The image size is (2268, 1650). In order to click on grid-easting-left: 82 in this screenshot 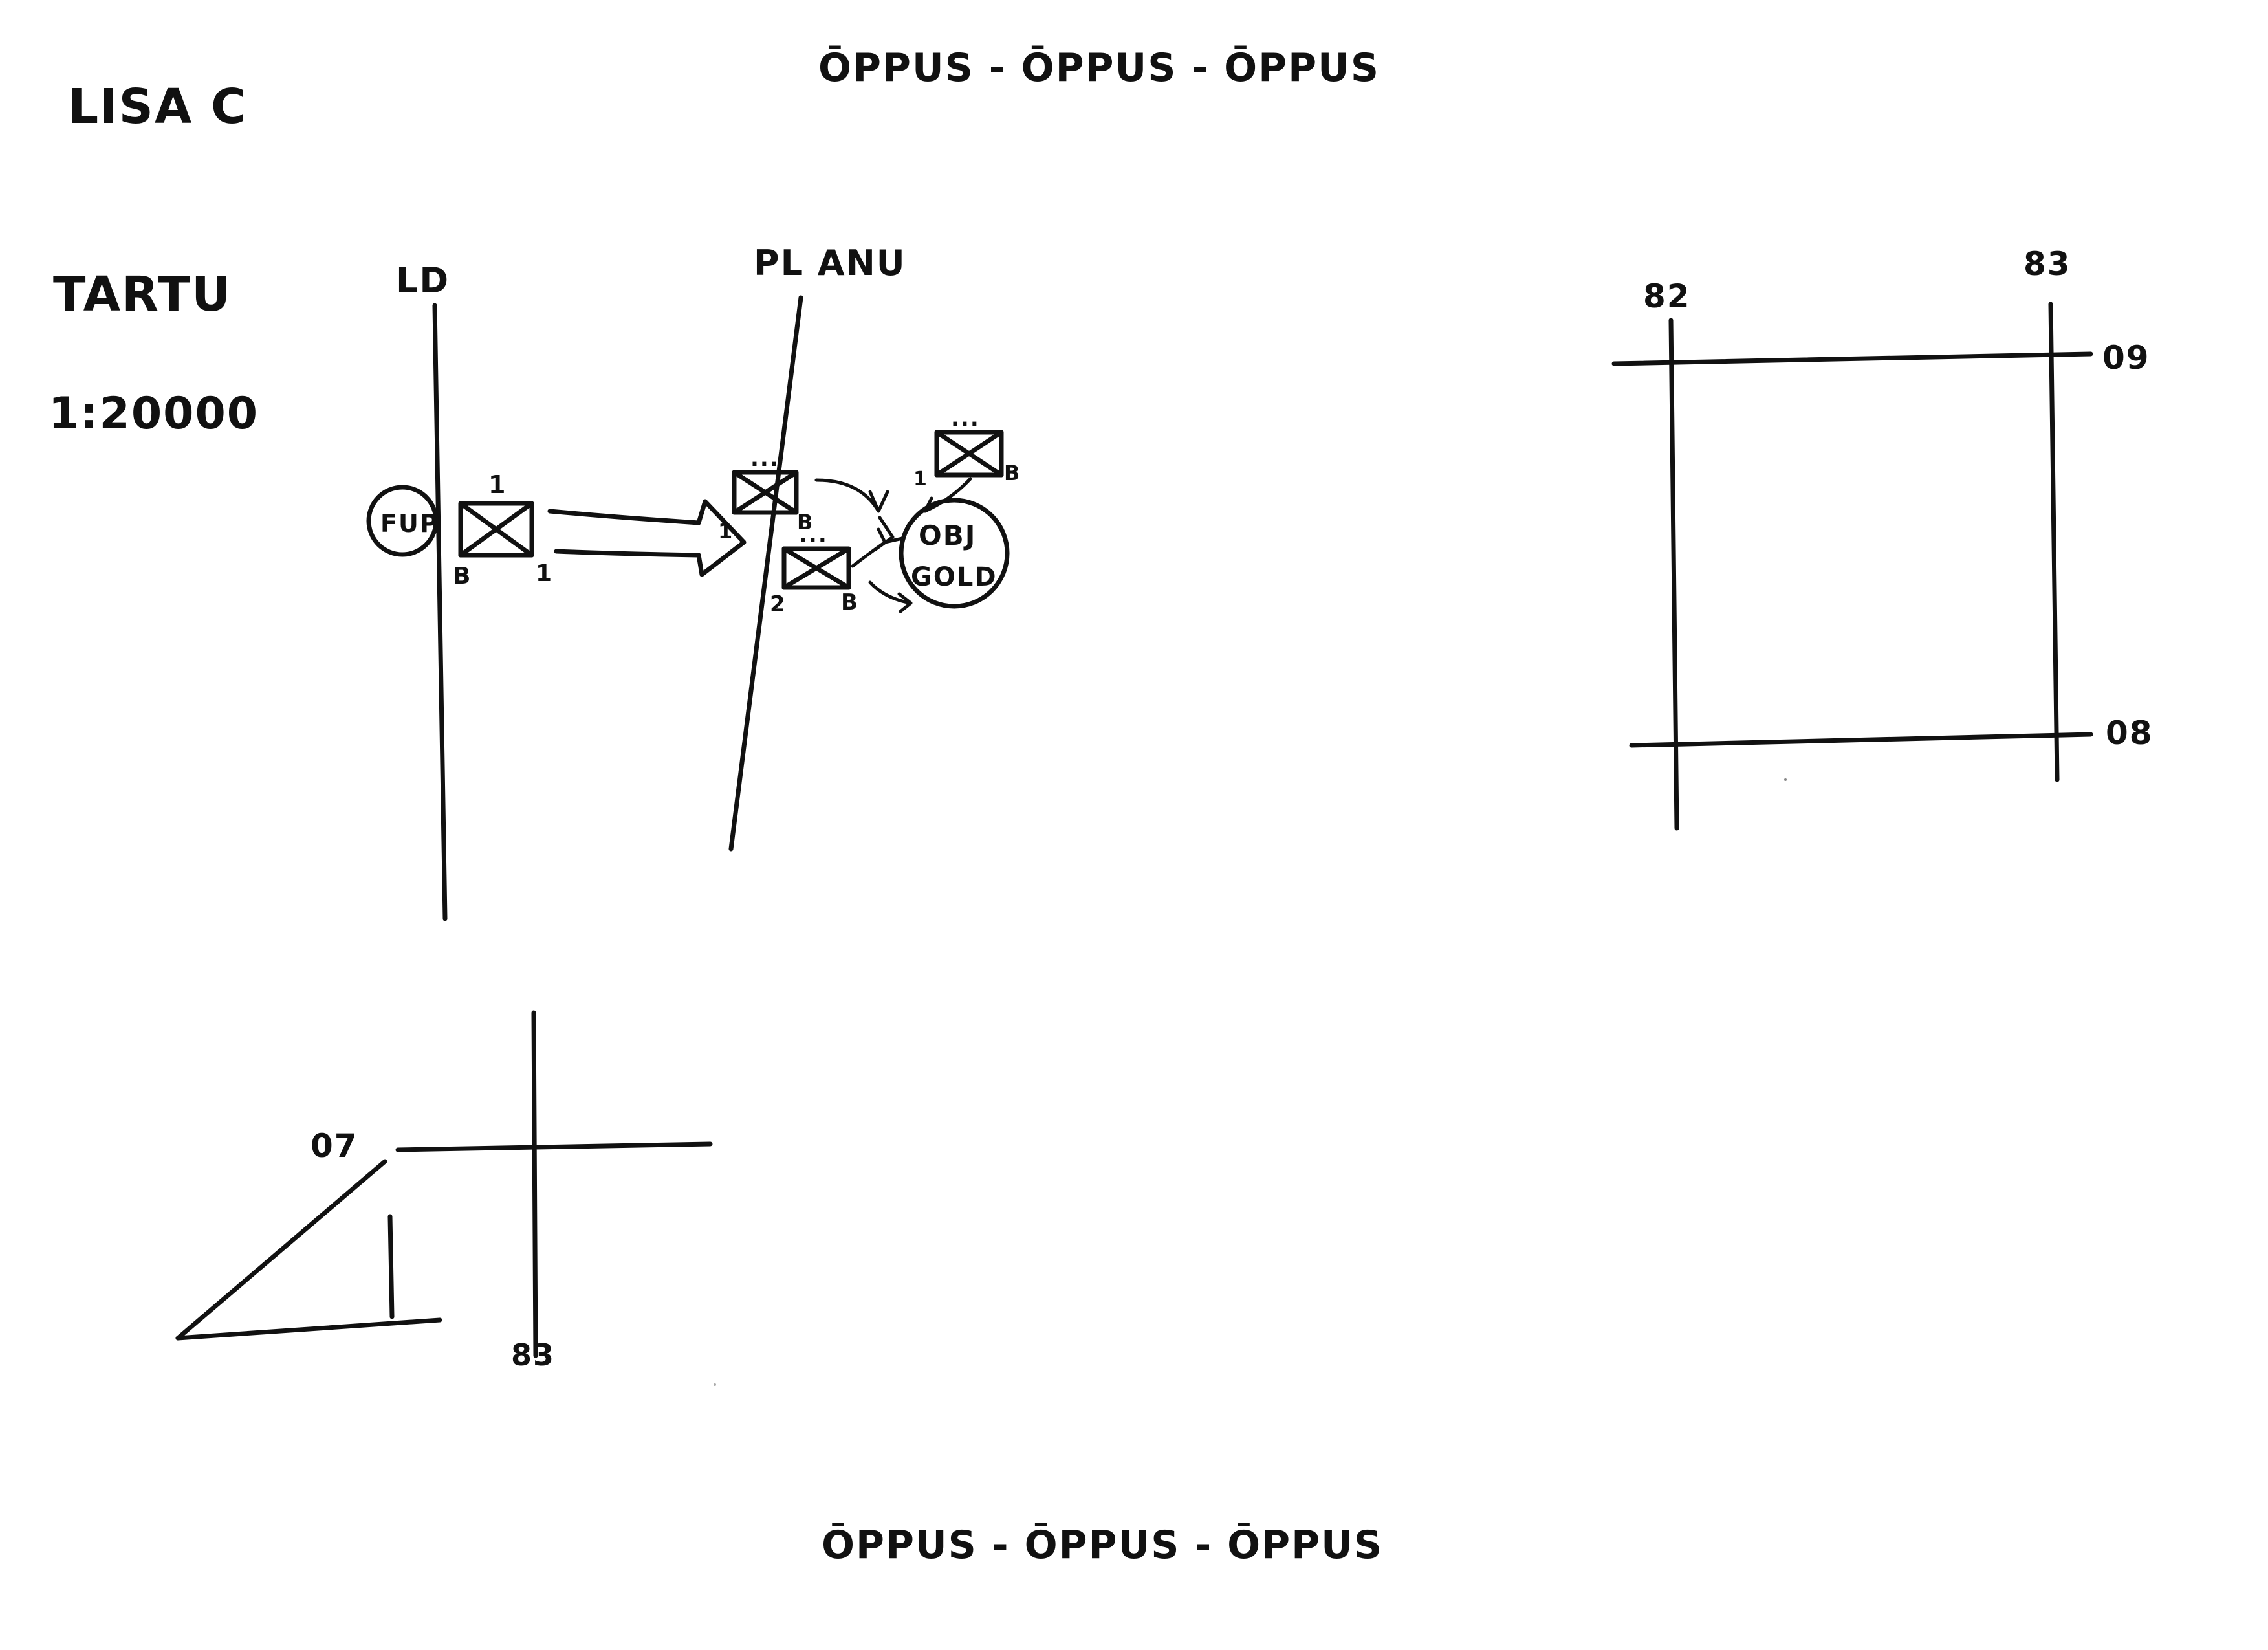, I will do `click(1667, 296)`.